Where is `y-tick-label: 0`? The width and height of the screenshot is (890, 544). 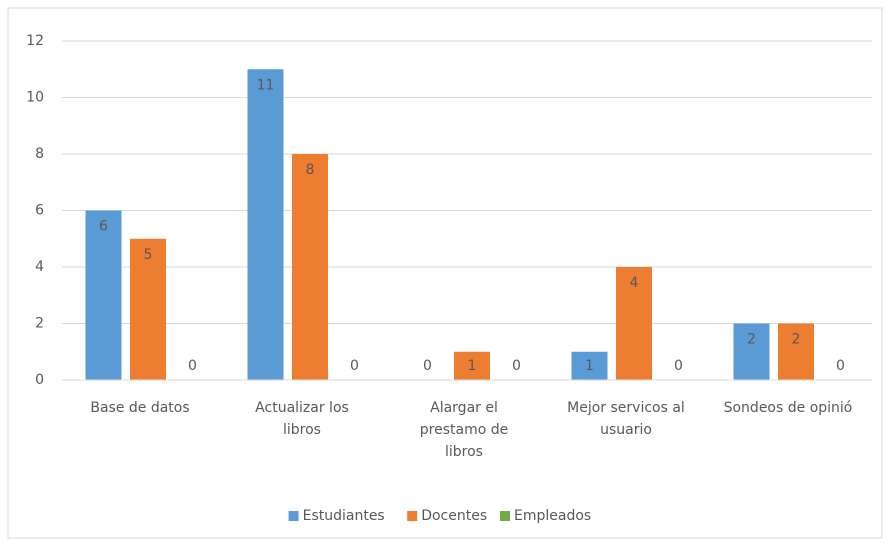 y-tick-label: 0 is located at coordinates (39, 380).